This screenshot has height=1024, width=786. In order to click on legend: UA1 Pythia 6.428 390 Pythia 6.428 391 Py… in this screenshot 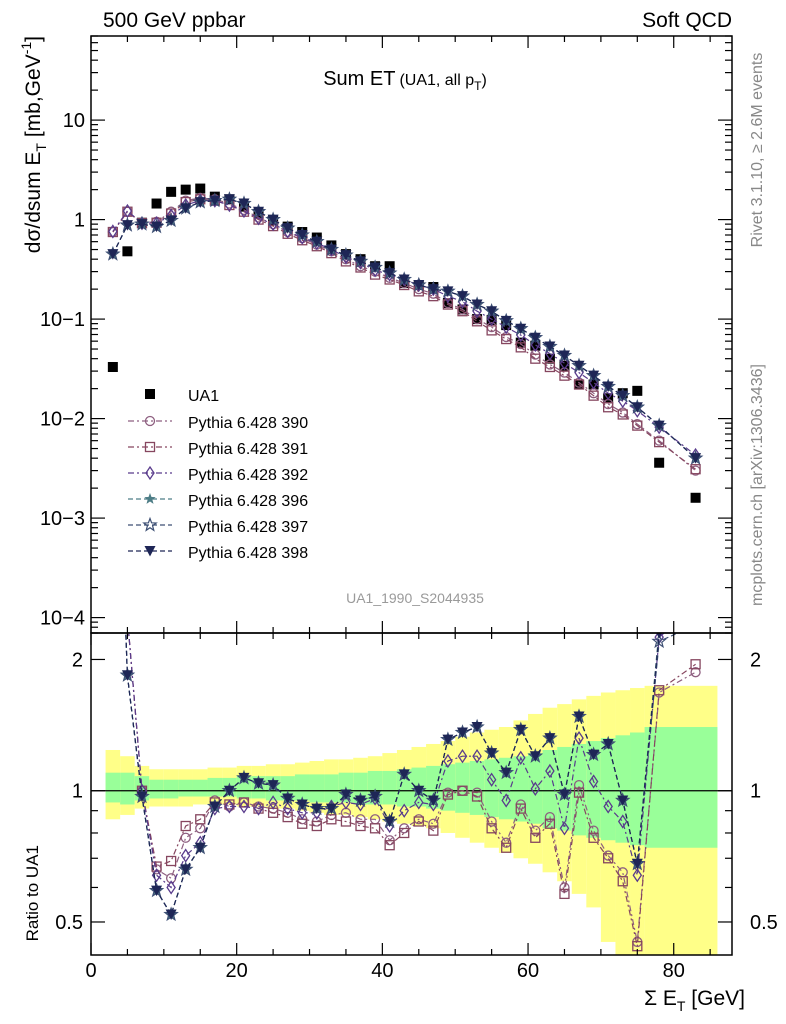, I will do `click(218, 475)`.